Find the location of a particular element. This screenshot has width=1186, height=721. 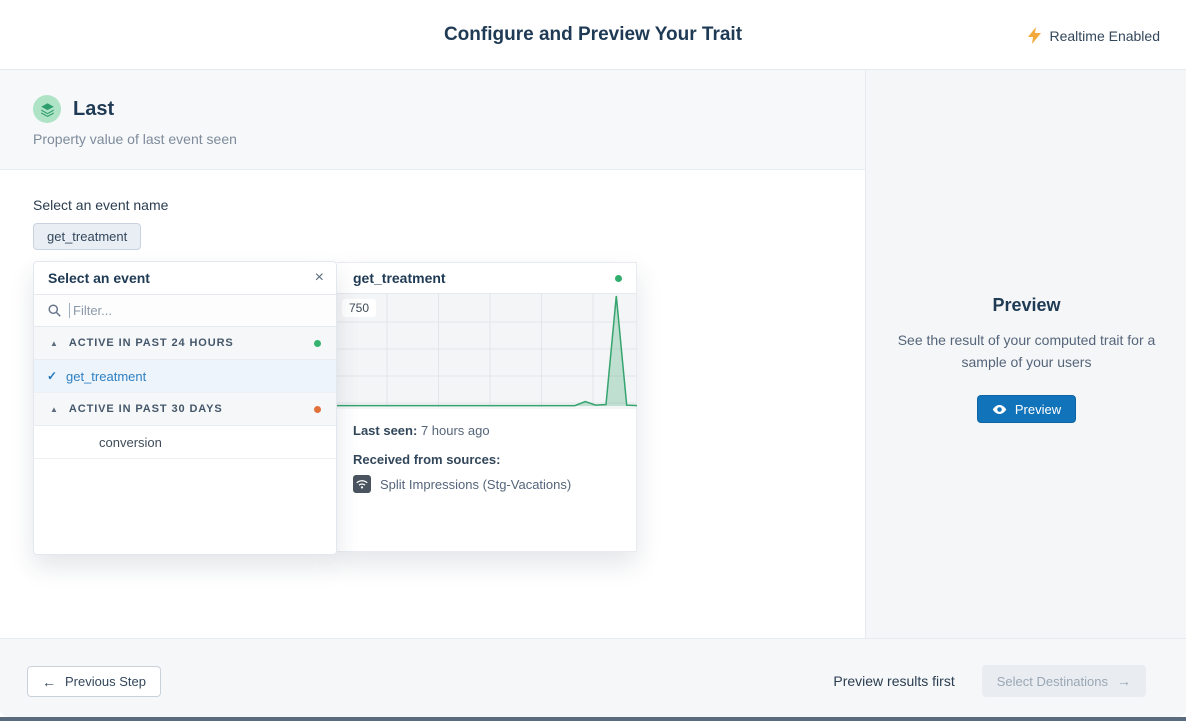

event-volume-chart: 750 is located at coordinates (487, 351).